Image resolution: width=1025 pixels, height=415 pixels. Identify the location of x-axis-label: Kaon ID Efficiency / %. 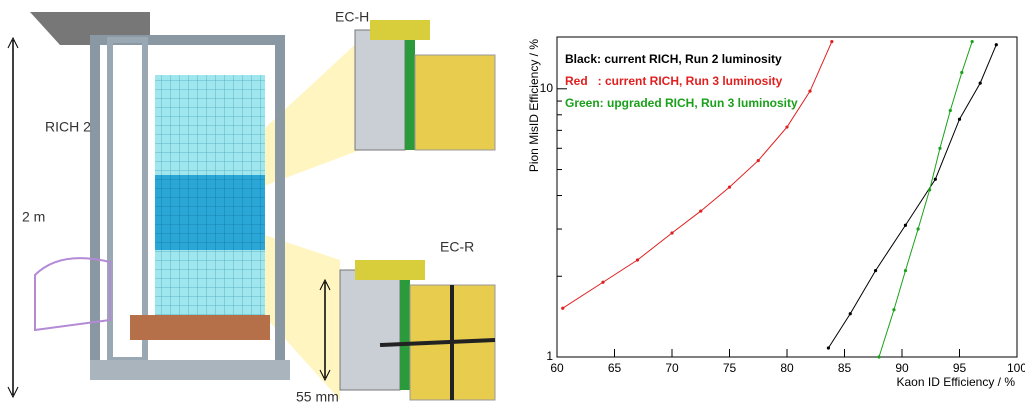
(956, 382).